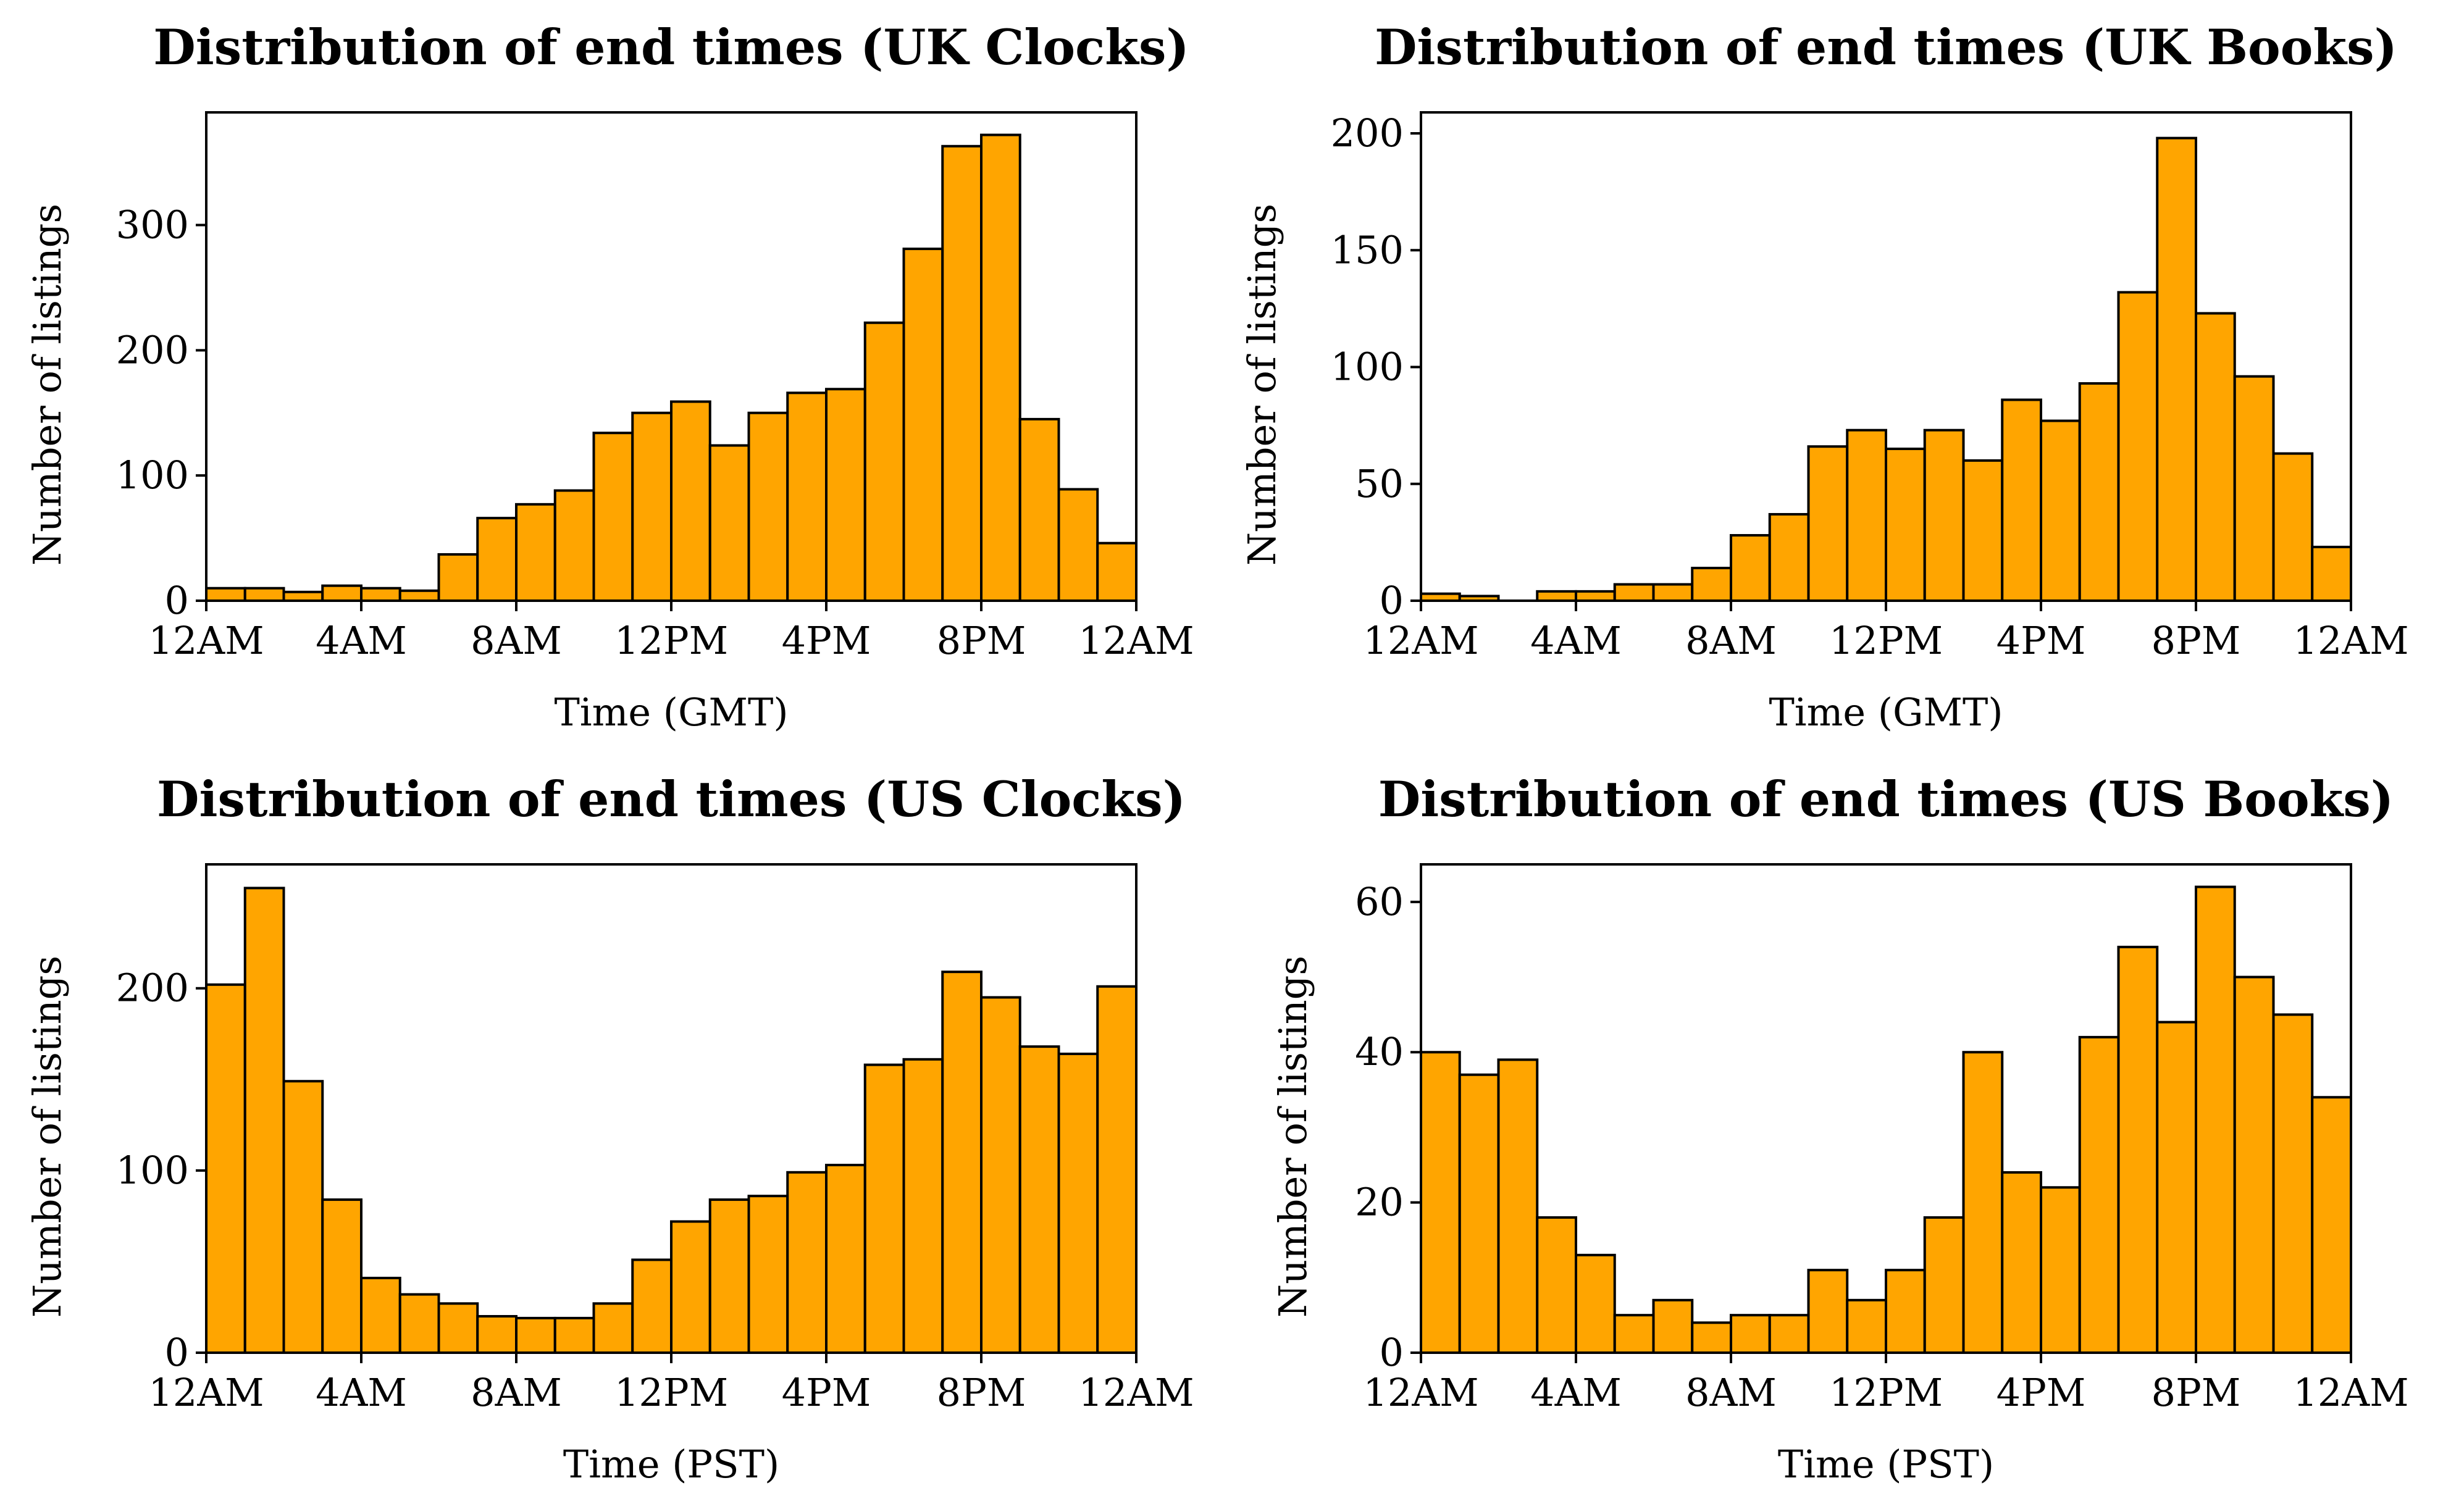  What do you see at coordinates (1379, 901) in the screenshot?
I see `y-tick-label: 60` at bounding box center [1379, 901].